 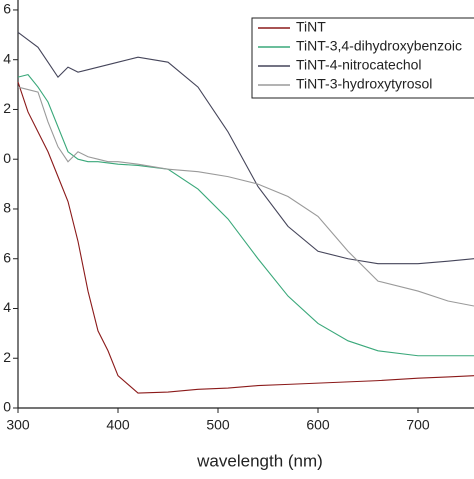 I want to click on legend-label: TiNT-4-nitrocatechol, so click(x=359, y=65).